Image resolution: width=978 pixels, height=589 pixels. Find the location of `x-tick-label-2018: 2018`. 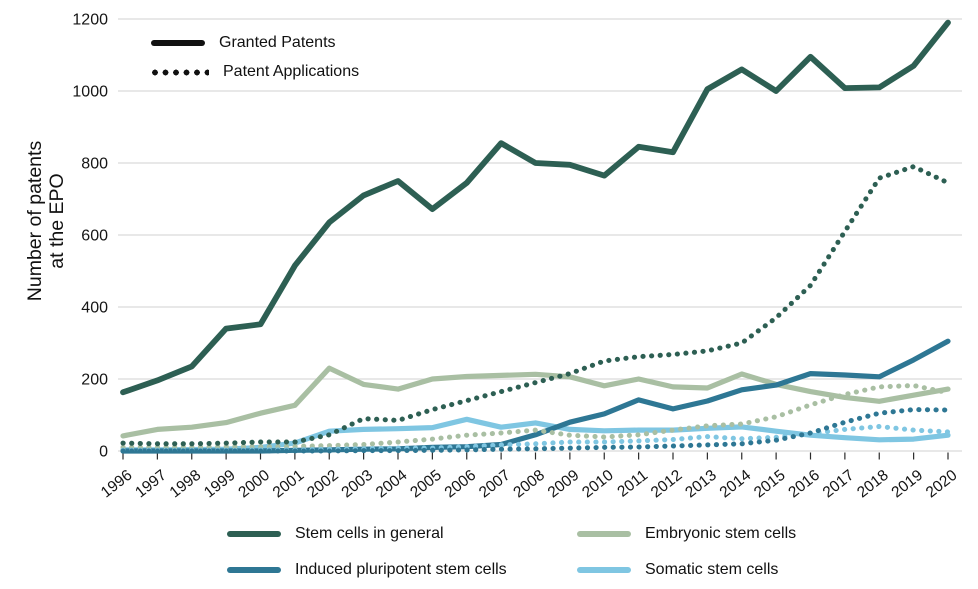

x-tick-label-2018: 2018 is located at coordinates (873, 484).